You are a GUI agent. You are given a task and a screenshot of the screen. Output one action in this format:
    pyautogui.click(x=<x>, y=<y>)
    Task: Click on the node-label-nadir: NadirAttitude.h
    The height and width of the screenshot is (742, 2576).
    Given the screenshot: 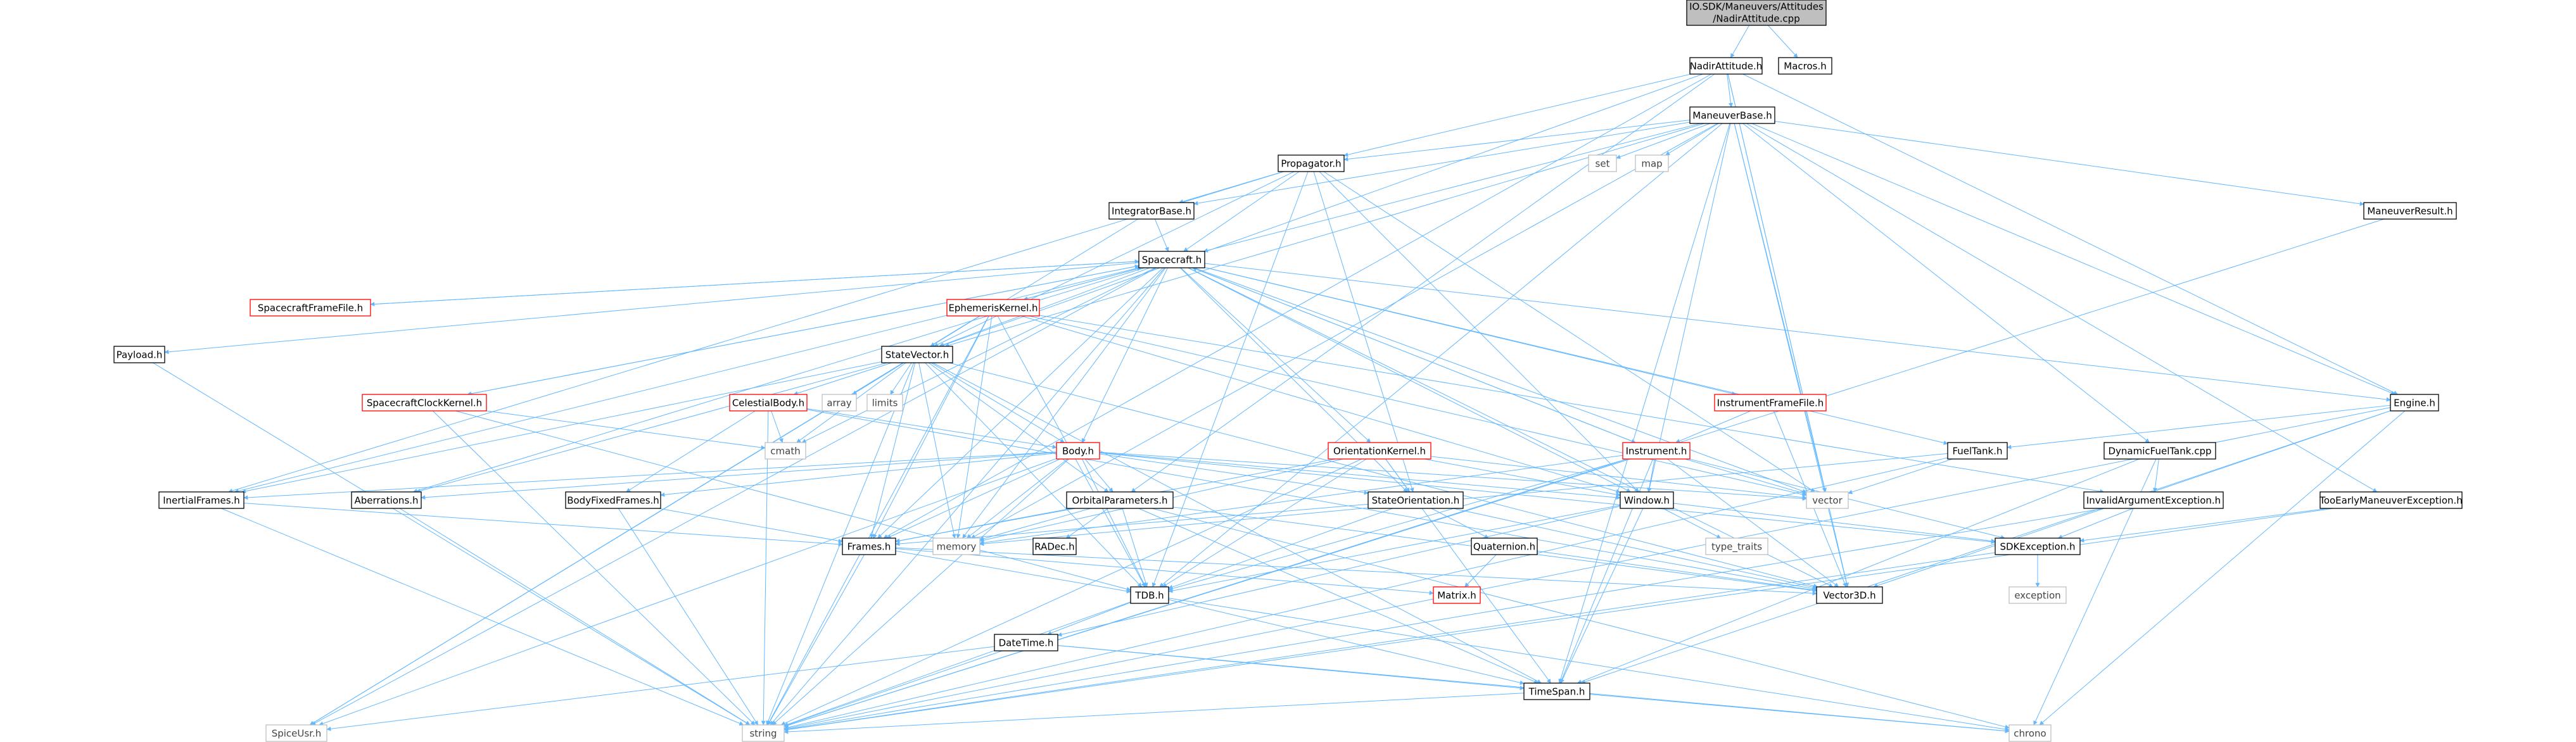 What is the action you would take?
    pyautogui.click(x=1726, y=66)
    